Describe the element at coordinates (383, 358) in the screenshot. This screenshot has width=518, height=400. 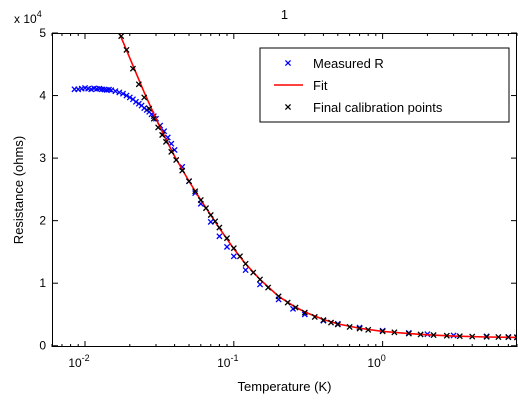
I see `x-tick-exponent: 0` at that location.